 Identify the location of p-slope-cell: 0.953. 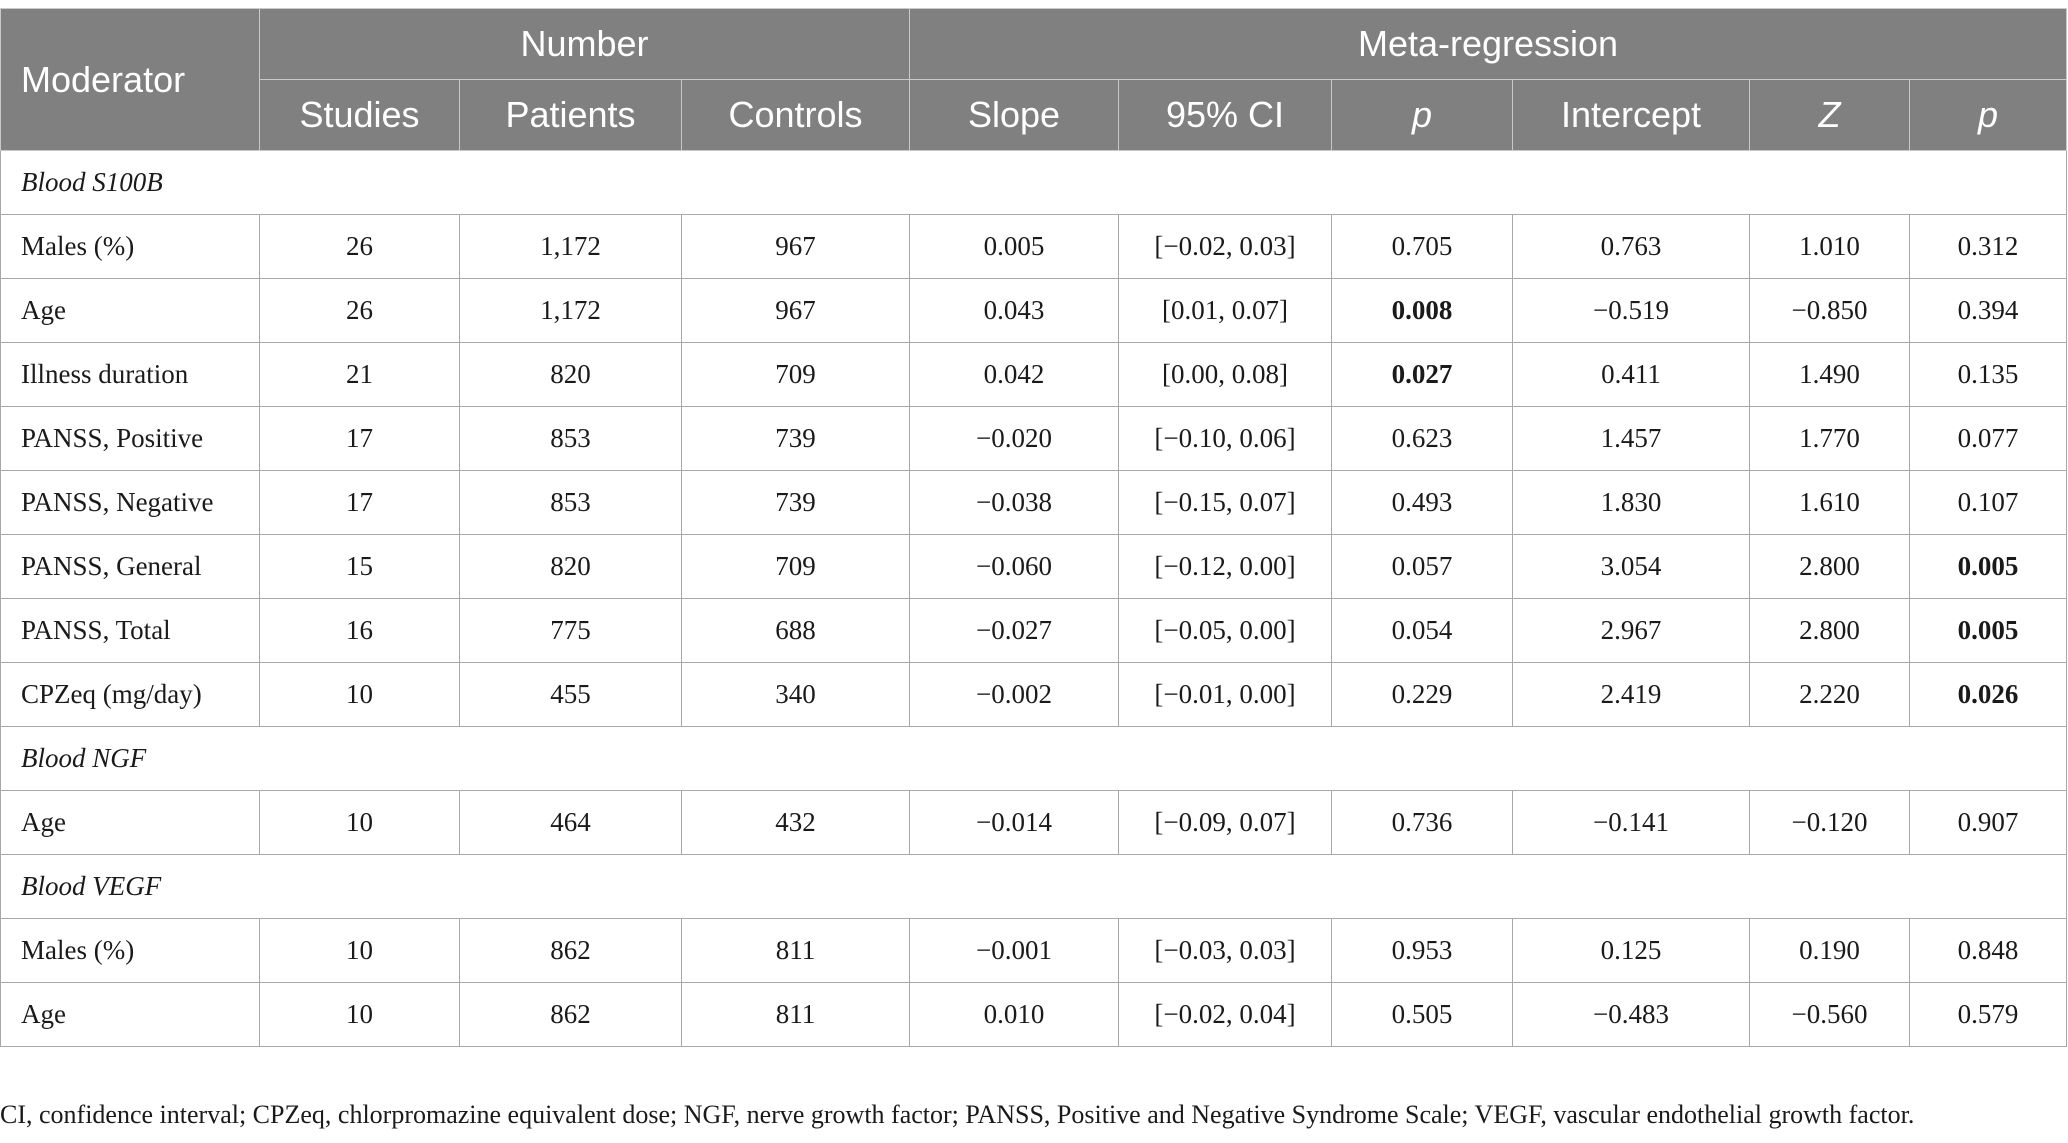
(1422, 950).